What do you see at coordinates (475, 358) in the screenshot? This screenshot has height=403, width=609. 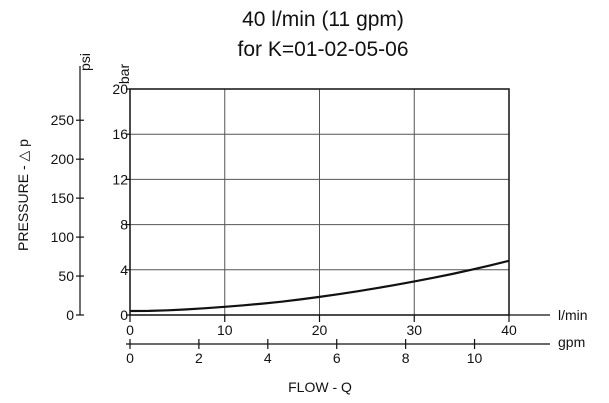 I see `gpm-tick-label: 10` at bounding box center [475, 358].